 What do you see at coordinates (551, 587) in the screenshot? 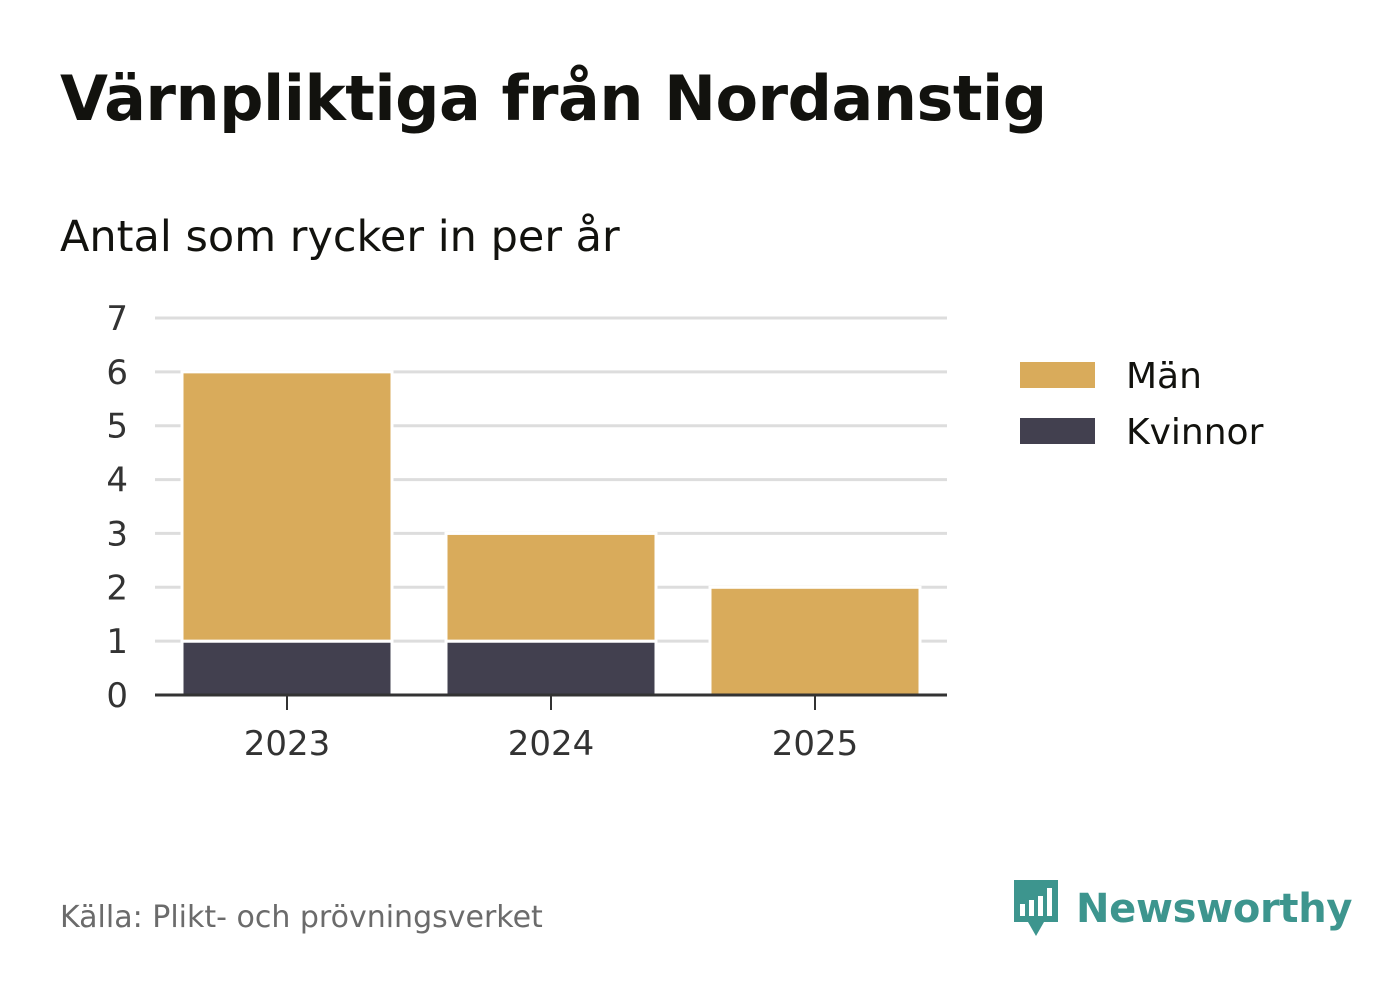
I see `bar-segment-mn-2024` at bounding box center [551, 587].